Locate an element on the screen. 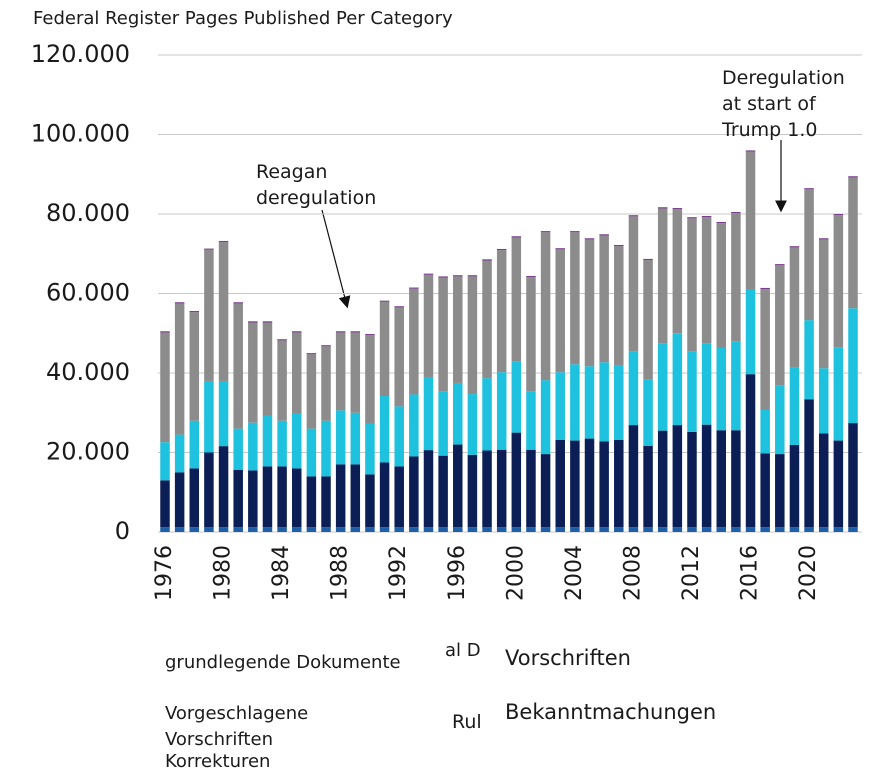 This screenshot has height=774, width=882. x-tick-label: 2008 is located at coordinates (632, 573).